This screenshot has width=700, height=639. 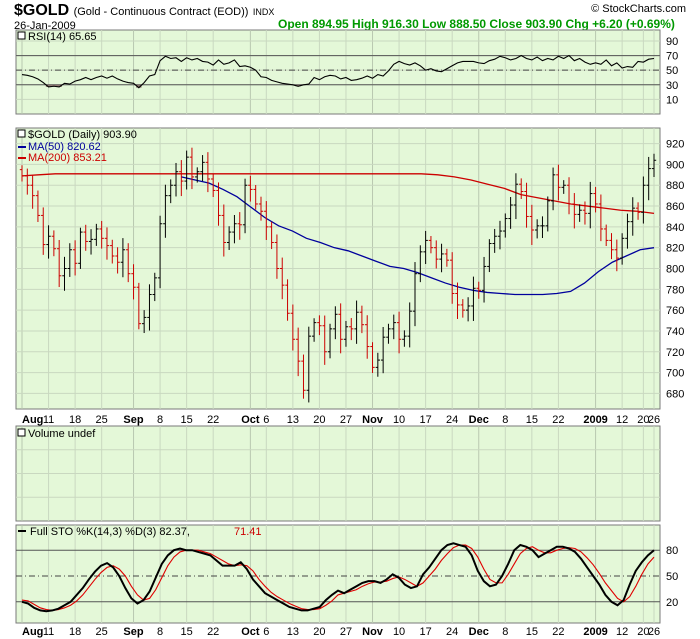 What do you see at coordinates (558, 632) in the screenshot?
I see `x-tick-label: 22` at bounding box center [558, 632].